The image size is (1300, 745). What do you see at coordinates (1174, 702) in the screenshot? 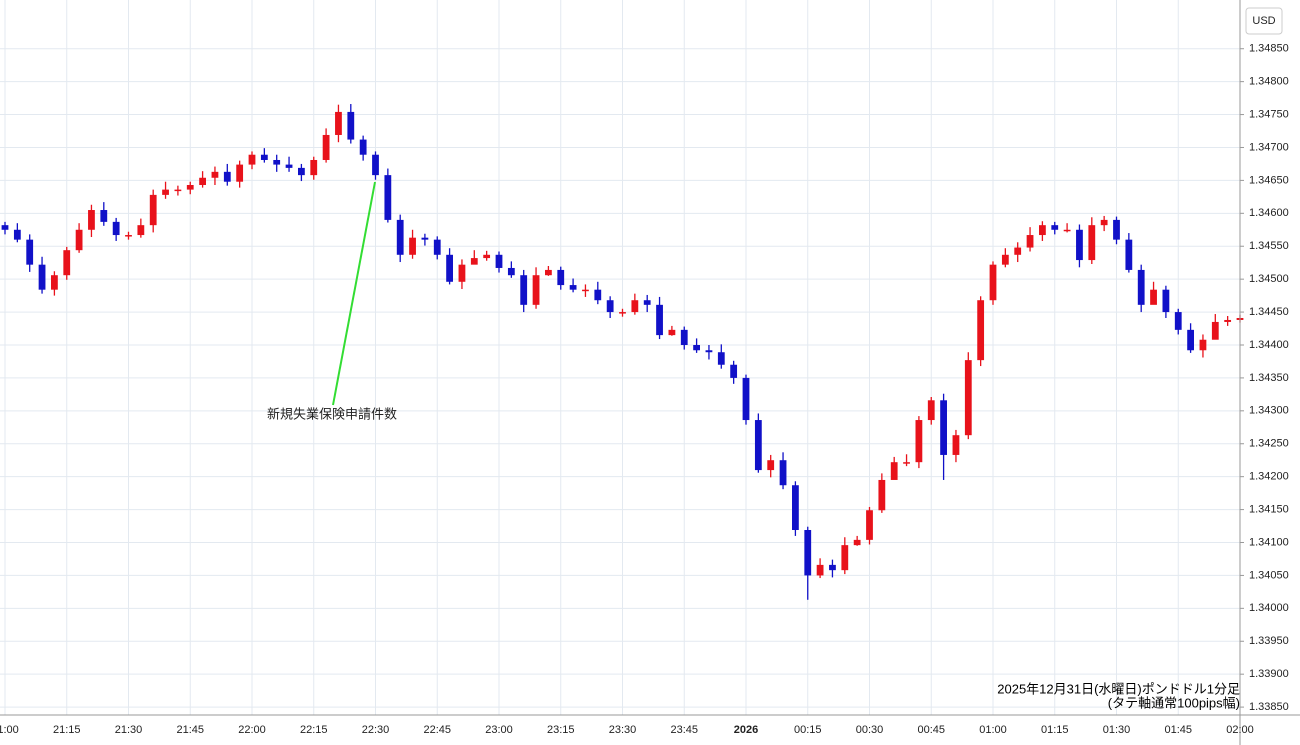
I see `caption: (タテ軸通常100pips幅)` at bounding box center [1174, 702].